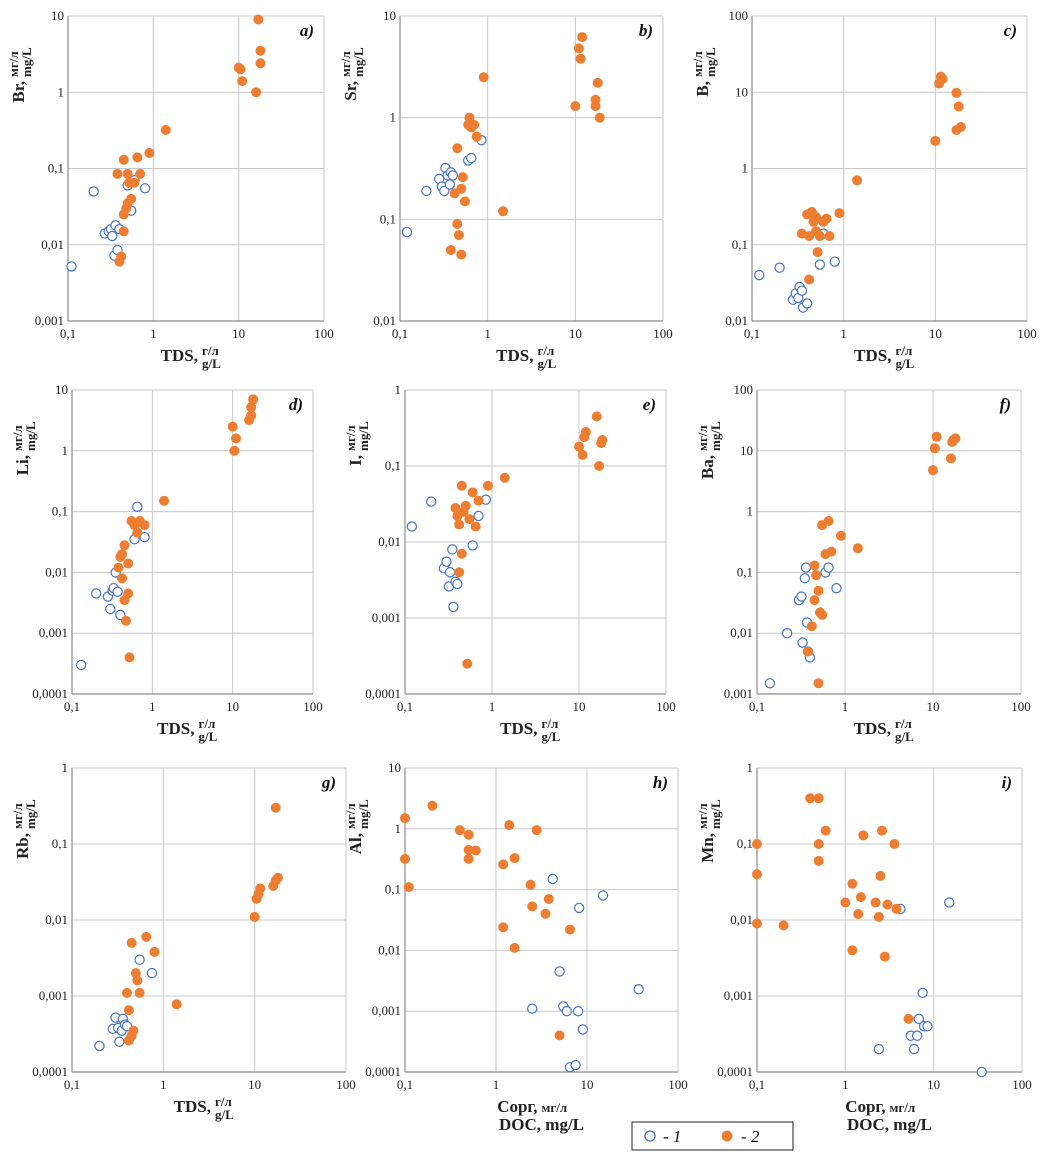  What do you see at coordinates (889, 1124) in the screenshot?
I see `x-axis-title-en: DOC, mg/L` at bounding box center [889, 1124].